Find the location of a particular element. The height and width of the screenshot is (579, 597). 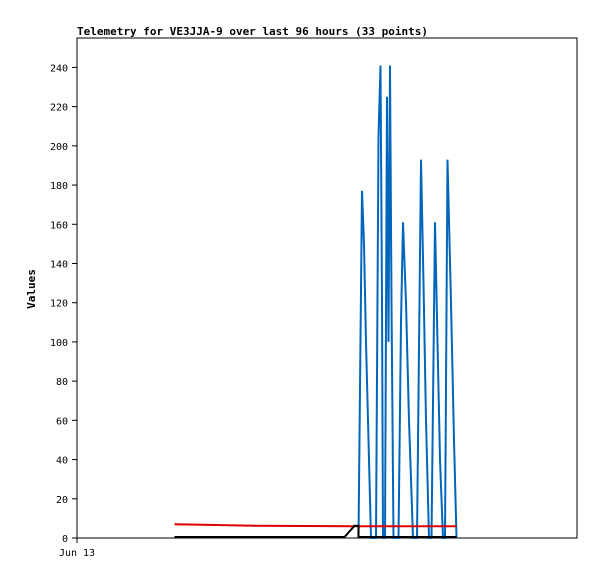

x-axis: Jun 13 is located at coordinates (77, 548).